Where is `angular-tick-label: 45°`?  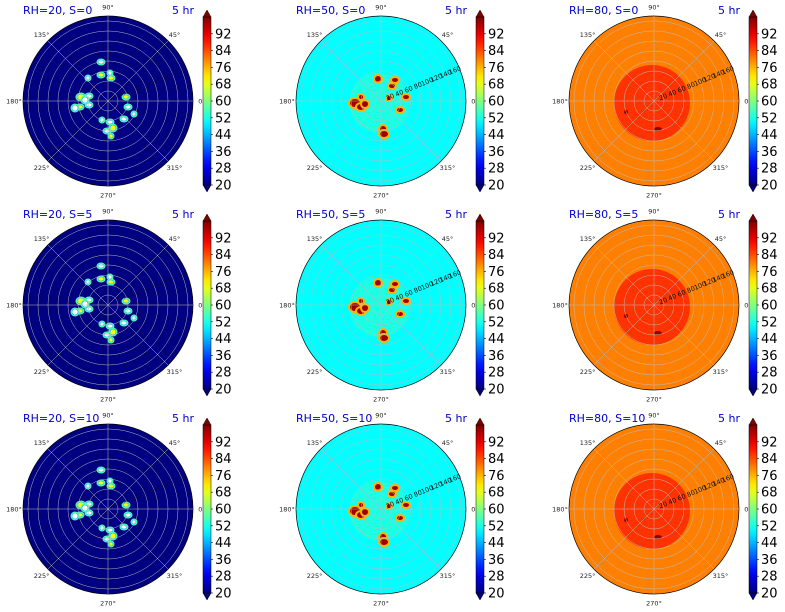
angular-tick-label: 45° is located at coordinates (175, 443).